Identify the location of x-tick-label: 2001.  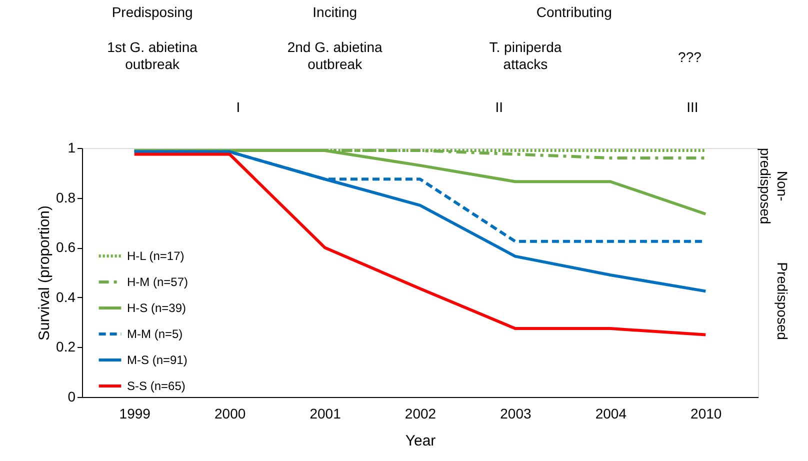
(326, 414).